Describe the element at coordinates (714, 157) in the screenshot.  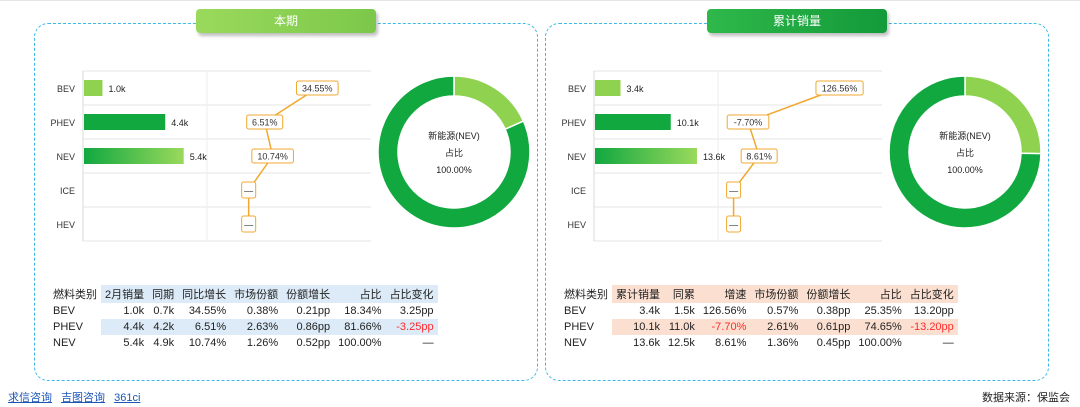
I see `bar-value-label: 13.6k` at that location.